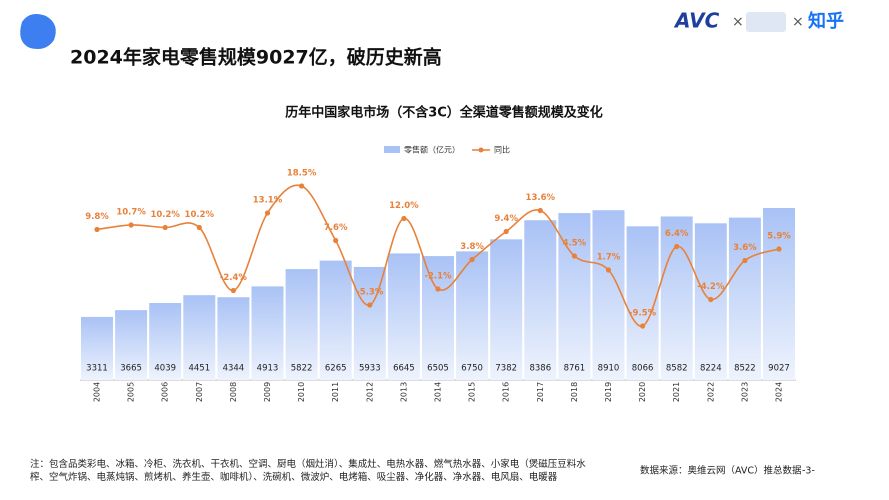 This screenshot has height=500, width=889. I want to click on decor-blob, so click(38, 31).